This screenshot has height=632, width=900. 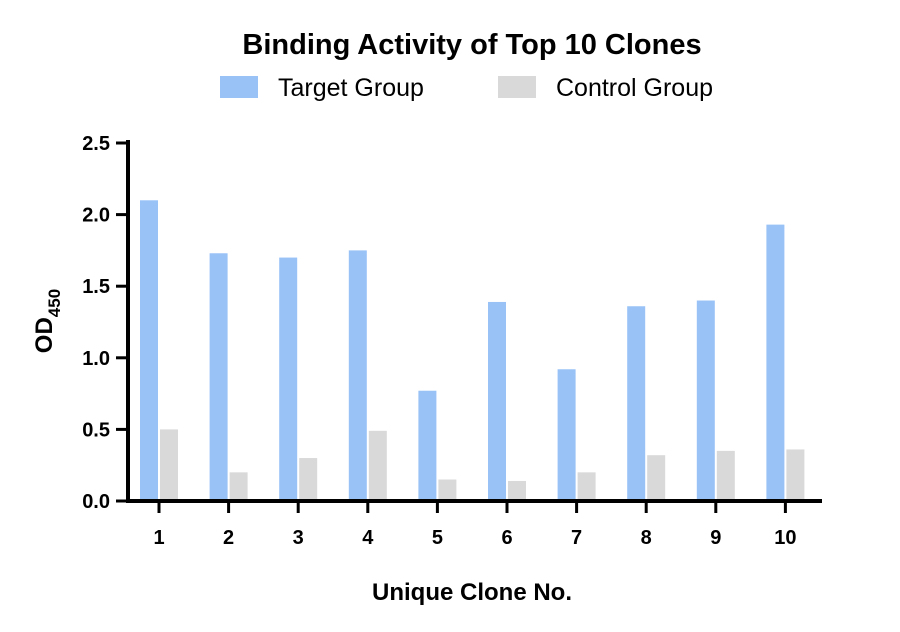 What do you see at coordinates (44, 335) in the screenshot?
I see `y-axis-label-main: OD` at bounding box center [44, 335].